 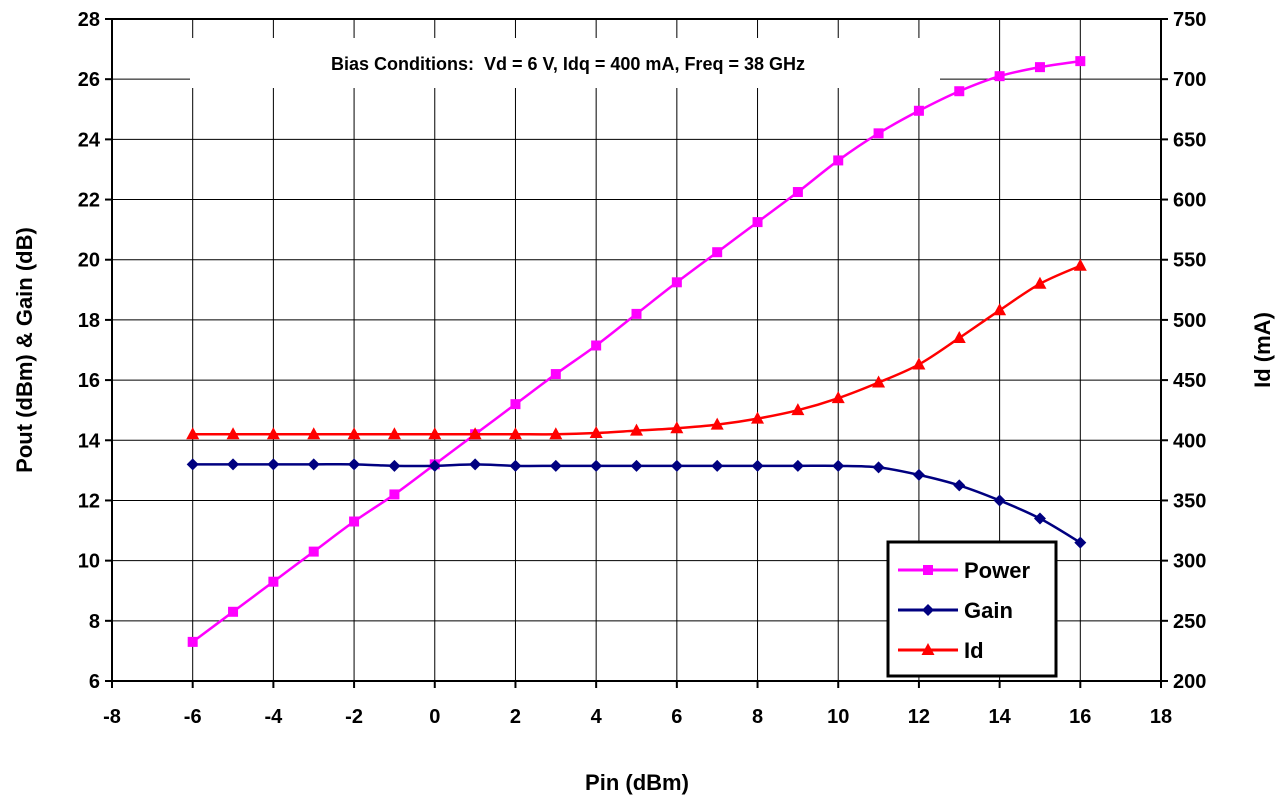 I want to click on x-tick-label: 0, so click(x=434, y=717).